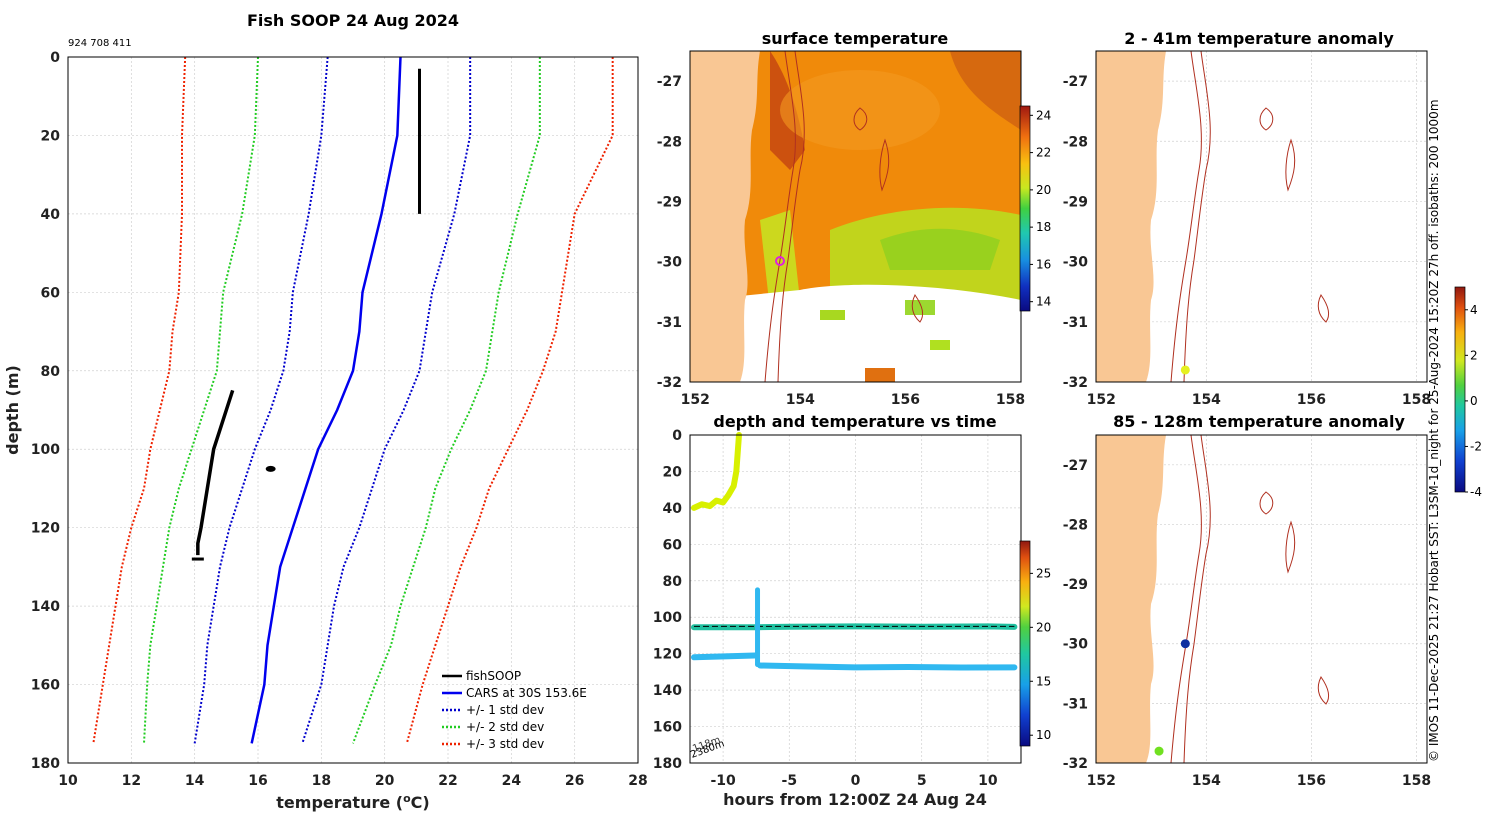 This screenshot has width=1500, height=820. Describe the element at coordinates (669, 323) in the screenshot. I see `sst-ytick: -31` at that location.